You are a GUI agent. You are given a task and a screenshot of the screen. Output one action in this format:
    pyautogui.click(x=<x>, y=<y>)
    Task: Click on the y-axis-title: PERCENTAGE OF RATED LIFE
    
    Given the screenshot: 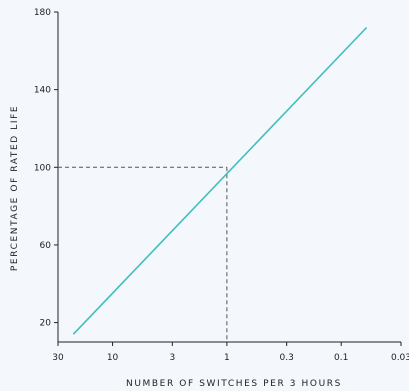 What is the action you would take?
    pyautogui.click(x=15, y=188)
    